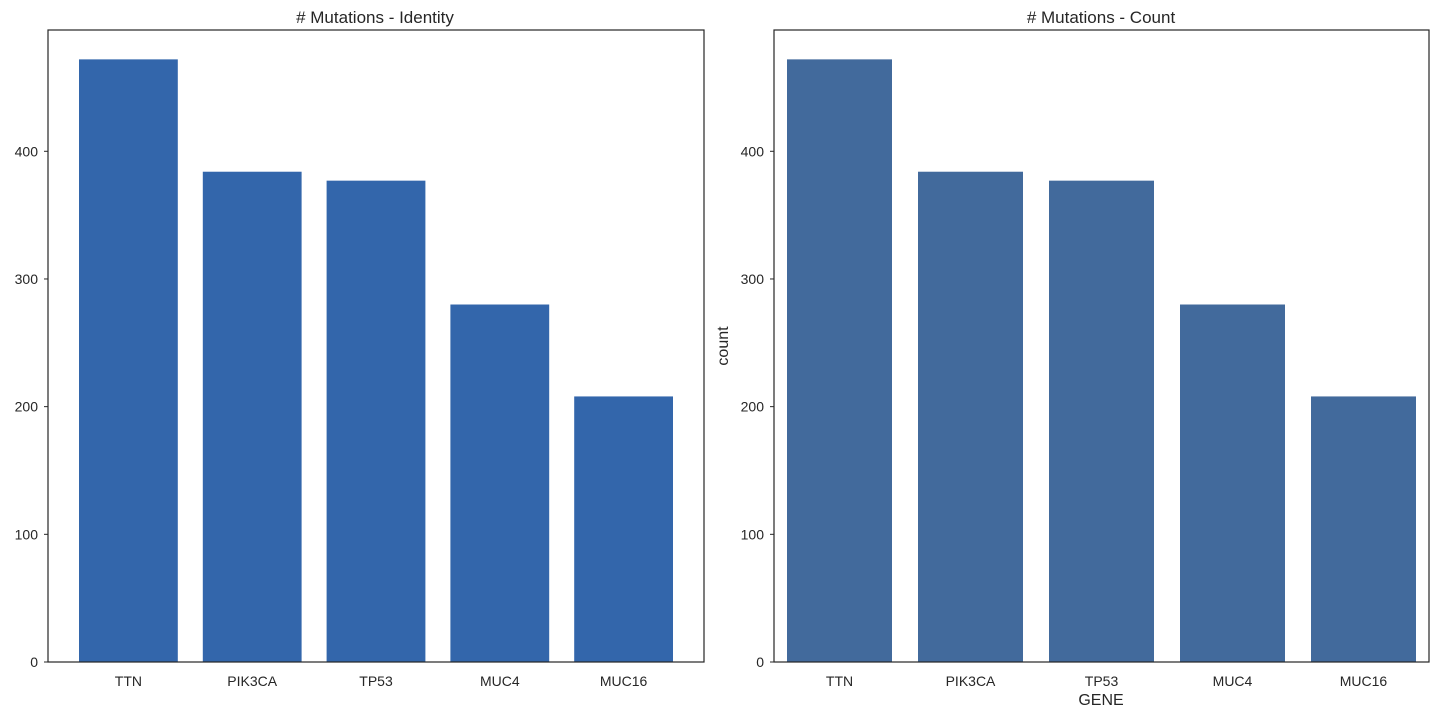 The width and height of the screenshot is (1440, 720). I want to click on chart-title-identity: # Mutations - Identity, so click(375, 17).